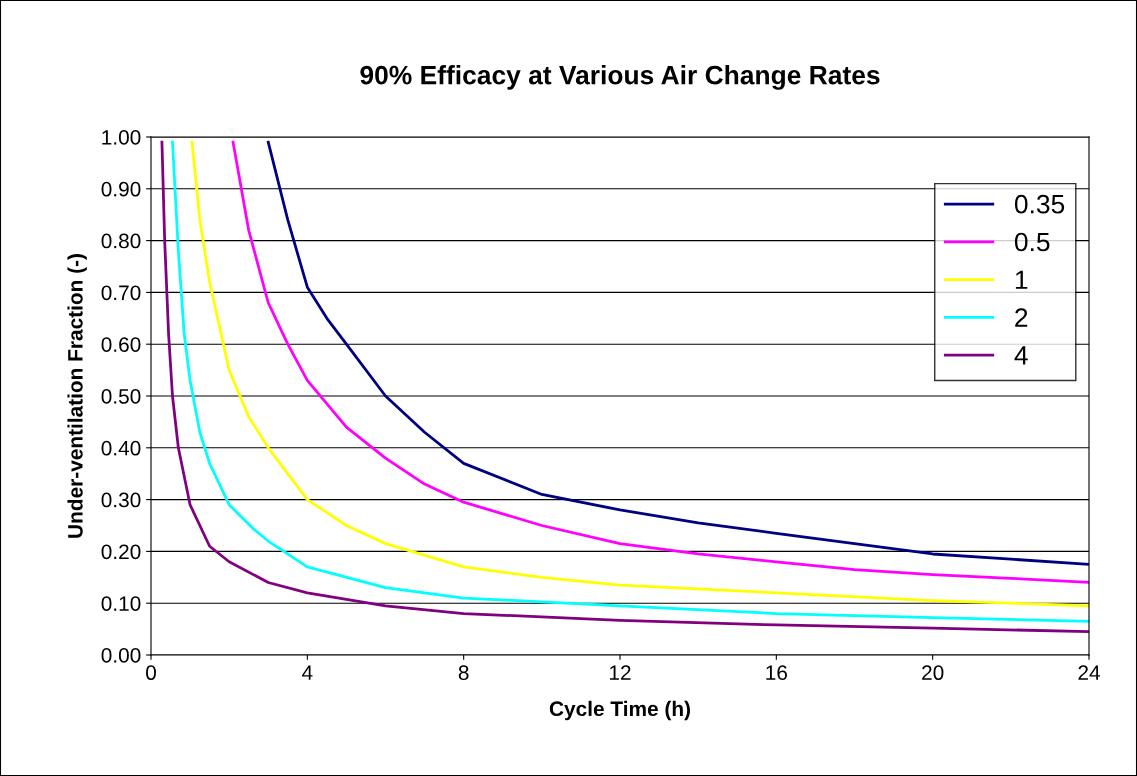 This screenshot has height=776, width=1137. What do you see at coordinates (619, 710) in the screenshot?
I see `x-axis-title: Cycle Time (h)` at bounding box center [619, 710].